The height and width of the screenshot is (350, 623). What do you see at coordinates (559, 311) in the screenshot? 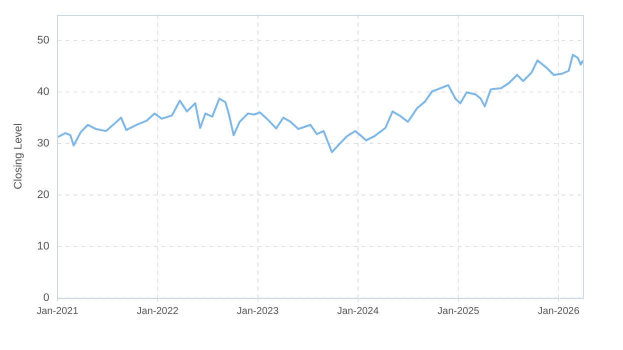
I see `x-tick-label: Jan-2026` at bounding box center [559, 311].